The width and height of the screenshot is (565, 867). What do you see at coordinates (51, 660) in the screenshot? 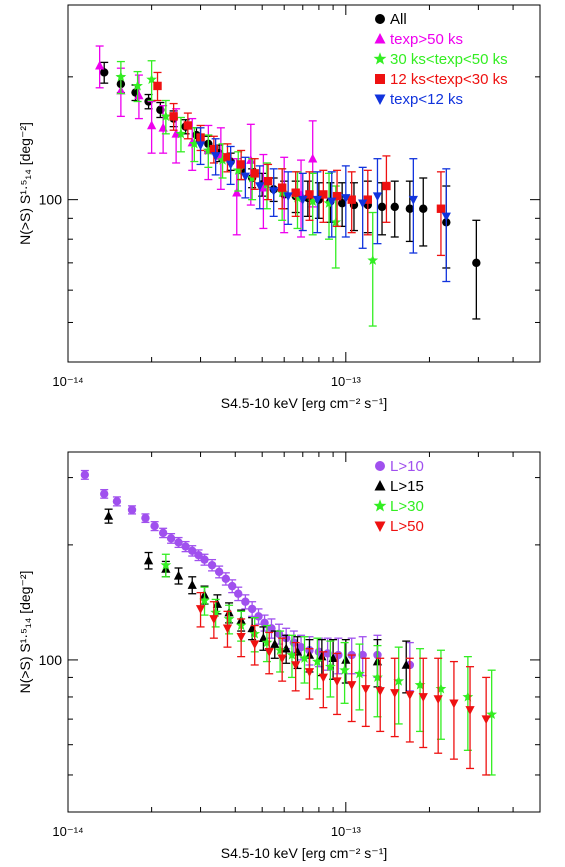
I see `y-tick-label: 100` at bounding box center [51, 660].